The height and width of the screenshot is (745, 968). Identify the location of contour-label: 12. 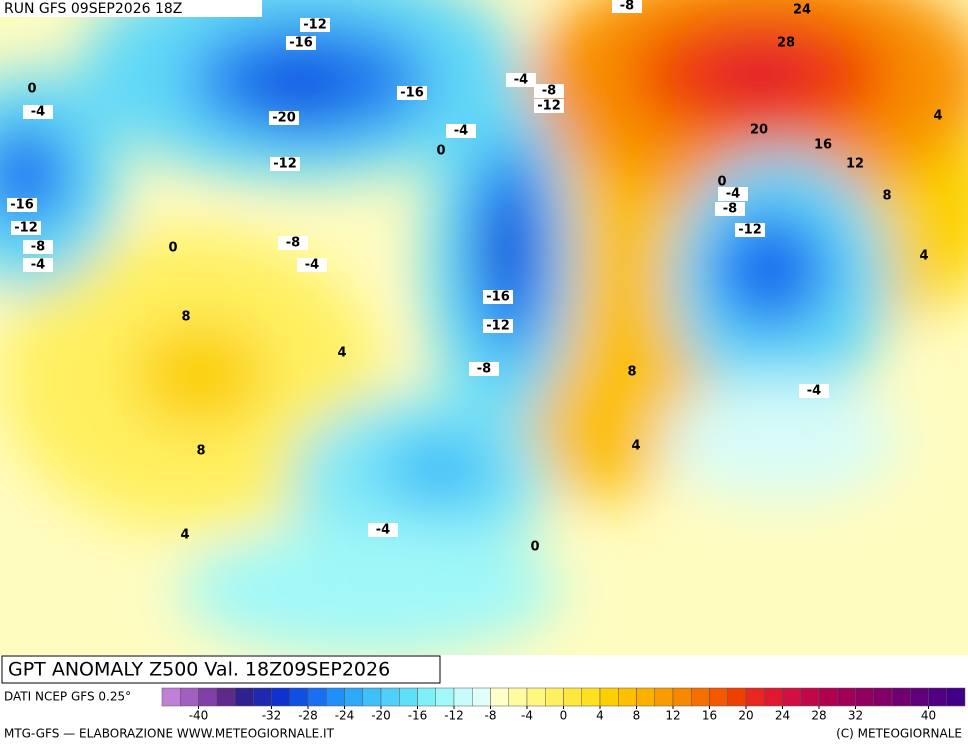
(855, 164).